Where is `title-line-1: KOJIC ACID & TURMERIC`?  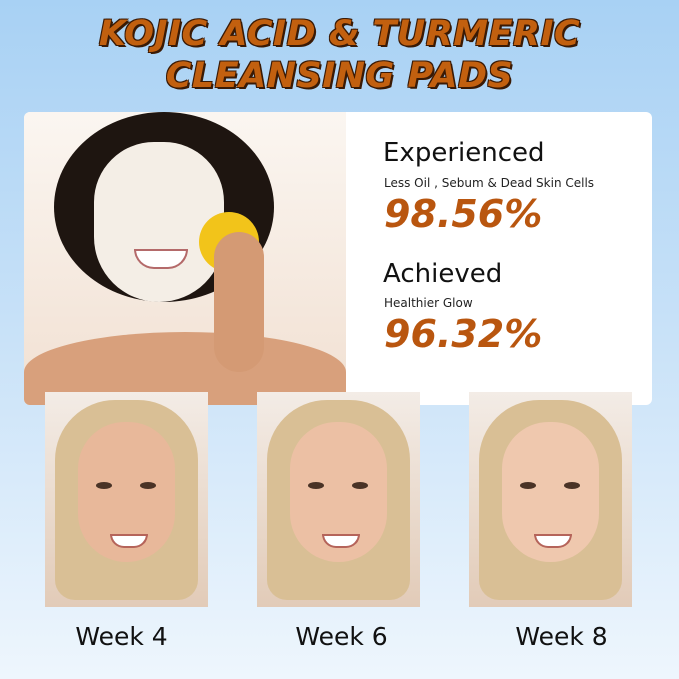 title-line-1: KOJIC ACID & TURMERIC is located at coordinates (339, 34).